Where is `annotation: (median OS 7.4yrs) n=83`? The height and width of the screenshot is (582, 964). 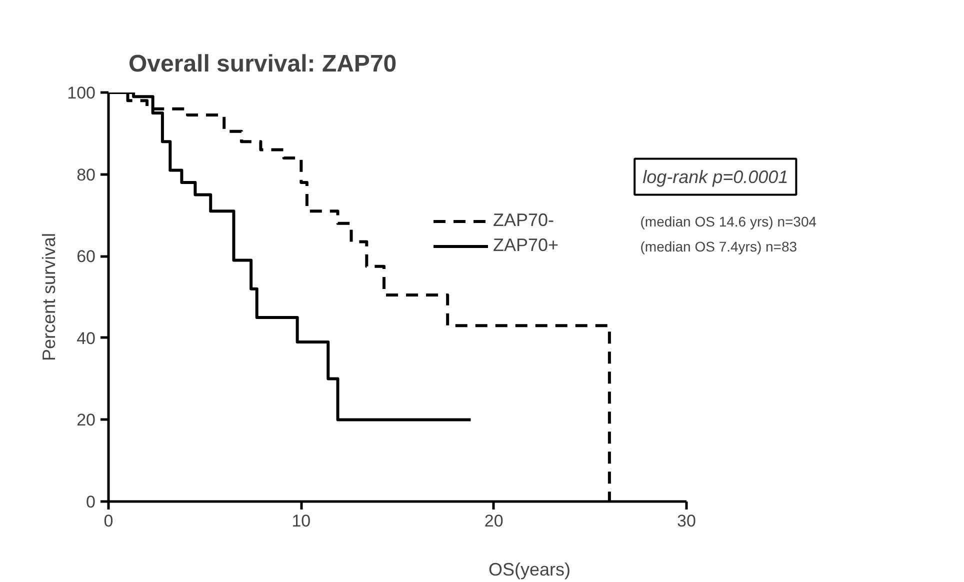 annotation: (median OS 7.4yrs) n=83 is located at coordinates (719, 246).